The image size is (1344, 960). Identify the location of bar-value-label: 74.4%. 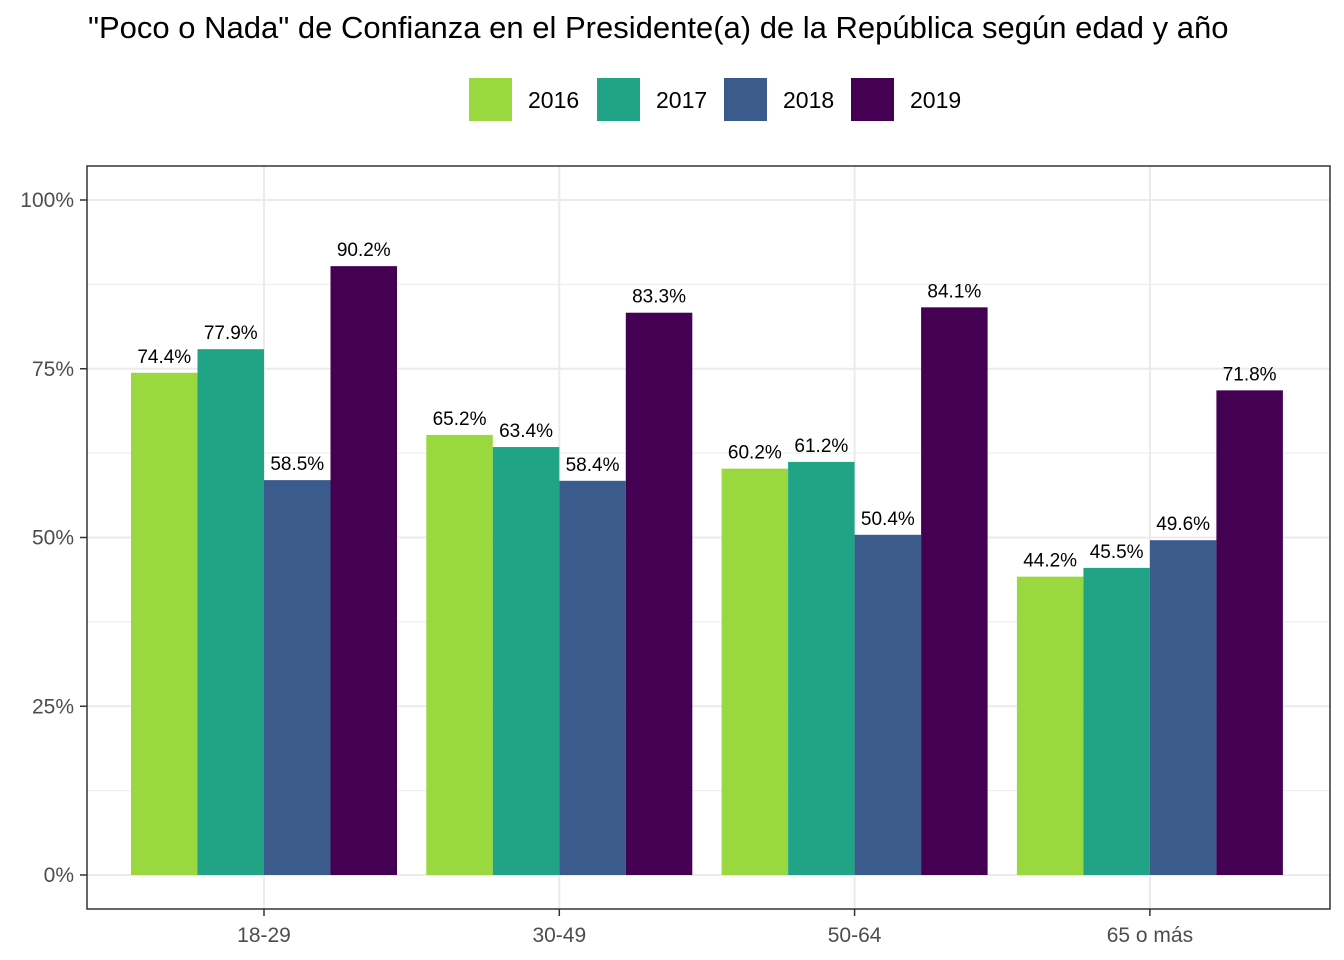
(164, 357).